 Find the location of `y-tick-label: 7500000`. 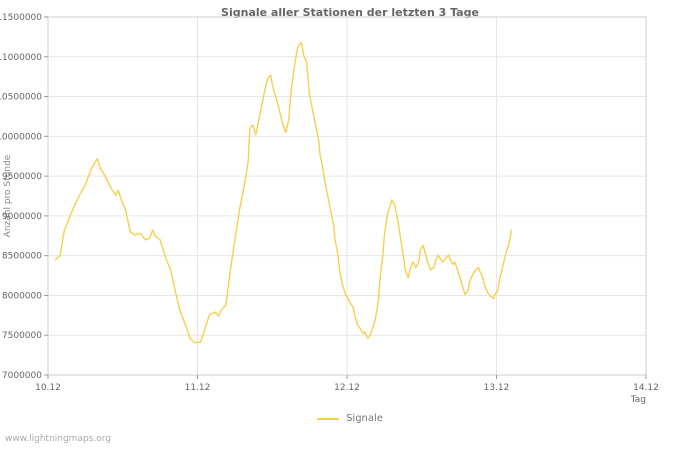

y-tick-label: 7500000 is located at coordinates (22, 336).